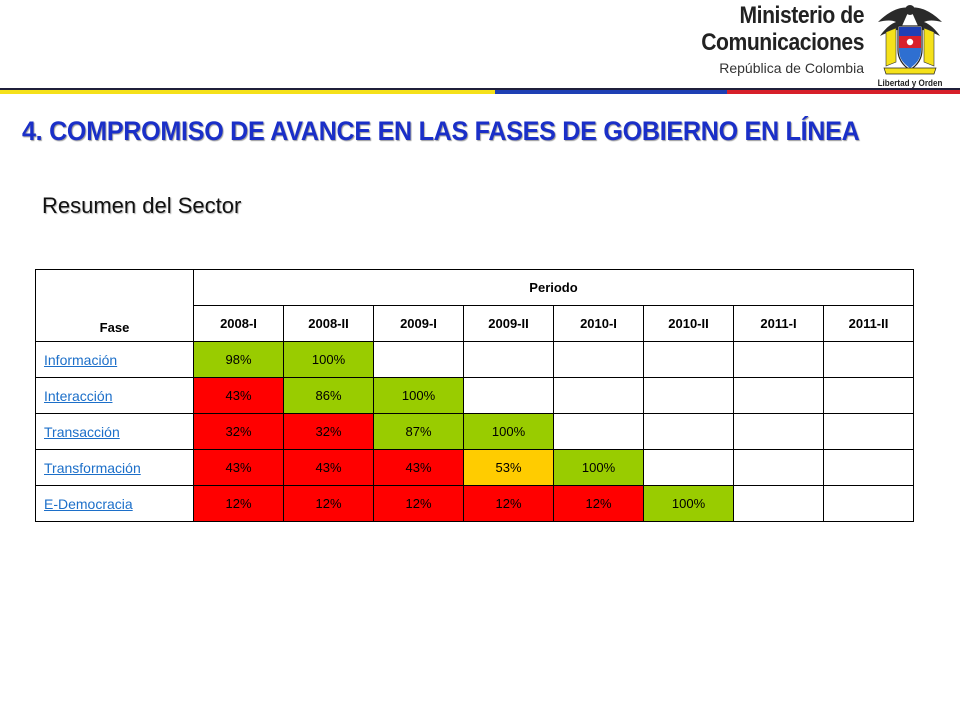  I want to click on progress-cell: 53%, so click(508, 467).